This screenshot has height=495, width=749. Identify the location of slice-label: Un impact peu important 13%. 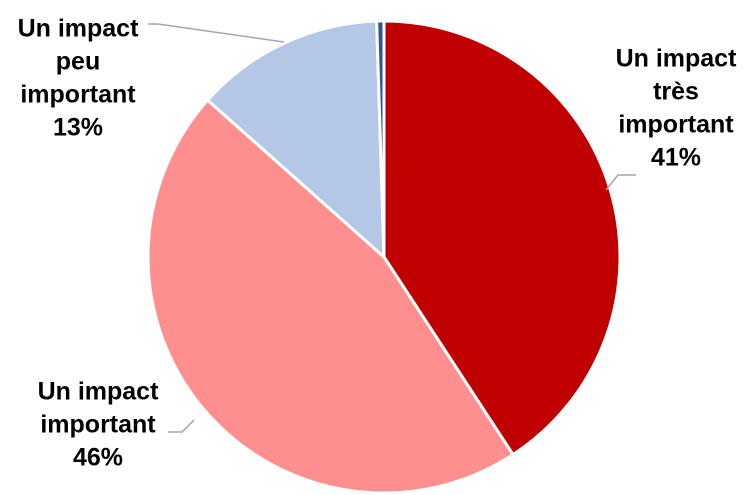
(79, 78).